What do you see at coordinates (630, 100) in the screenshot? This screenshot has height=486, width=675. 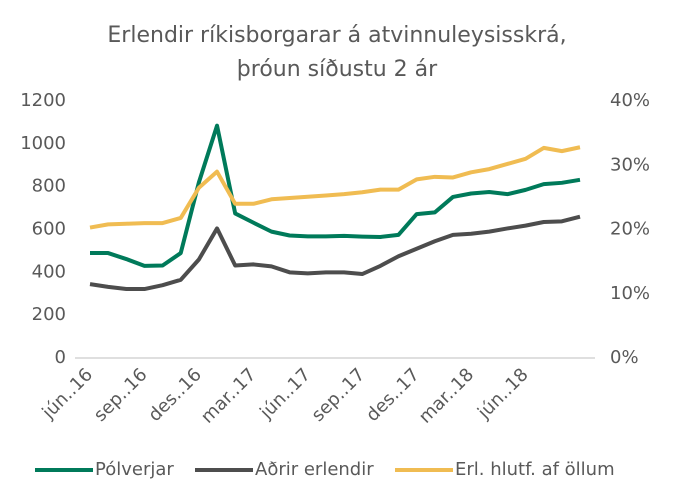 I see `y2-tick-label: 40%` at bounding box center [630, 100].